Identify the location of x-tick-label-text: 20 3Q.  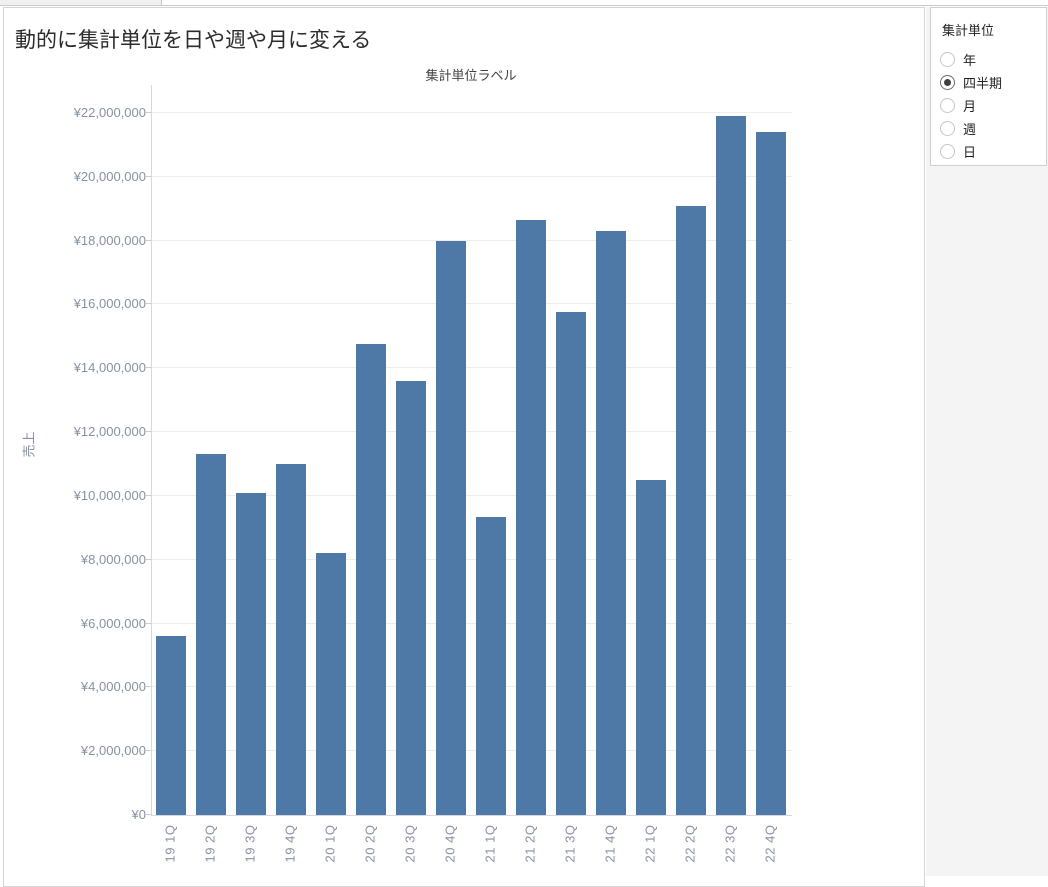
(410, 843).